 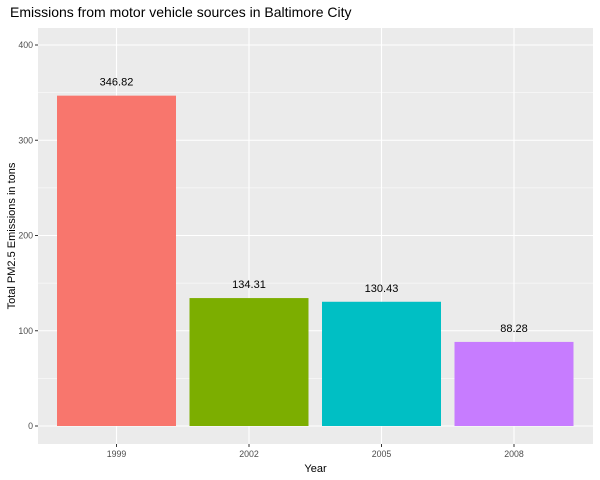 I want to click on y-tick-label: 300, so click(x=25, y=140).